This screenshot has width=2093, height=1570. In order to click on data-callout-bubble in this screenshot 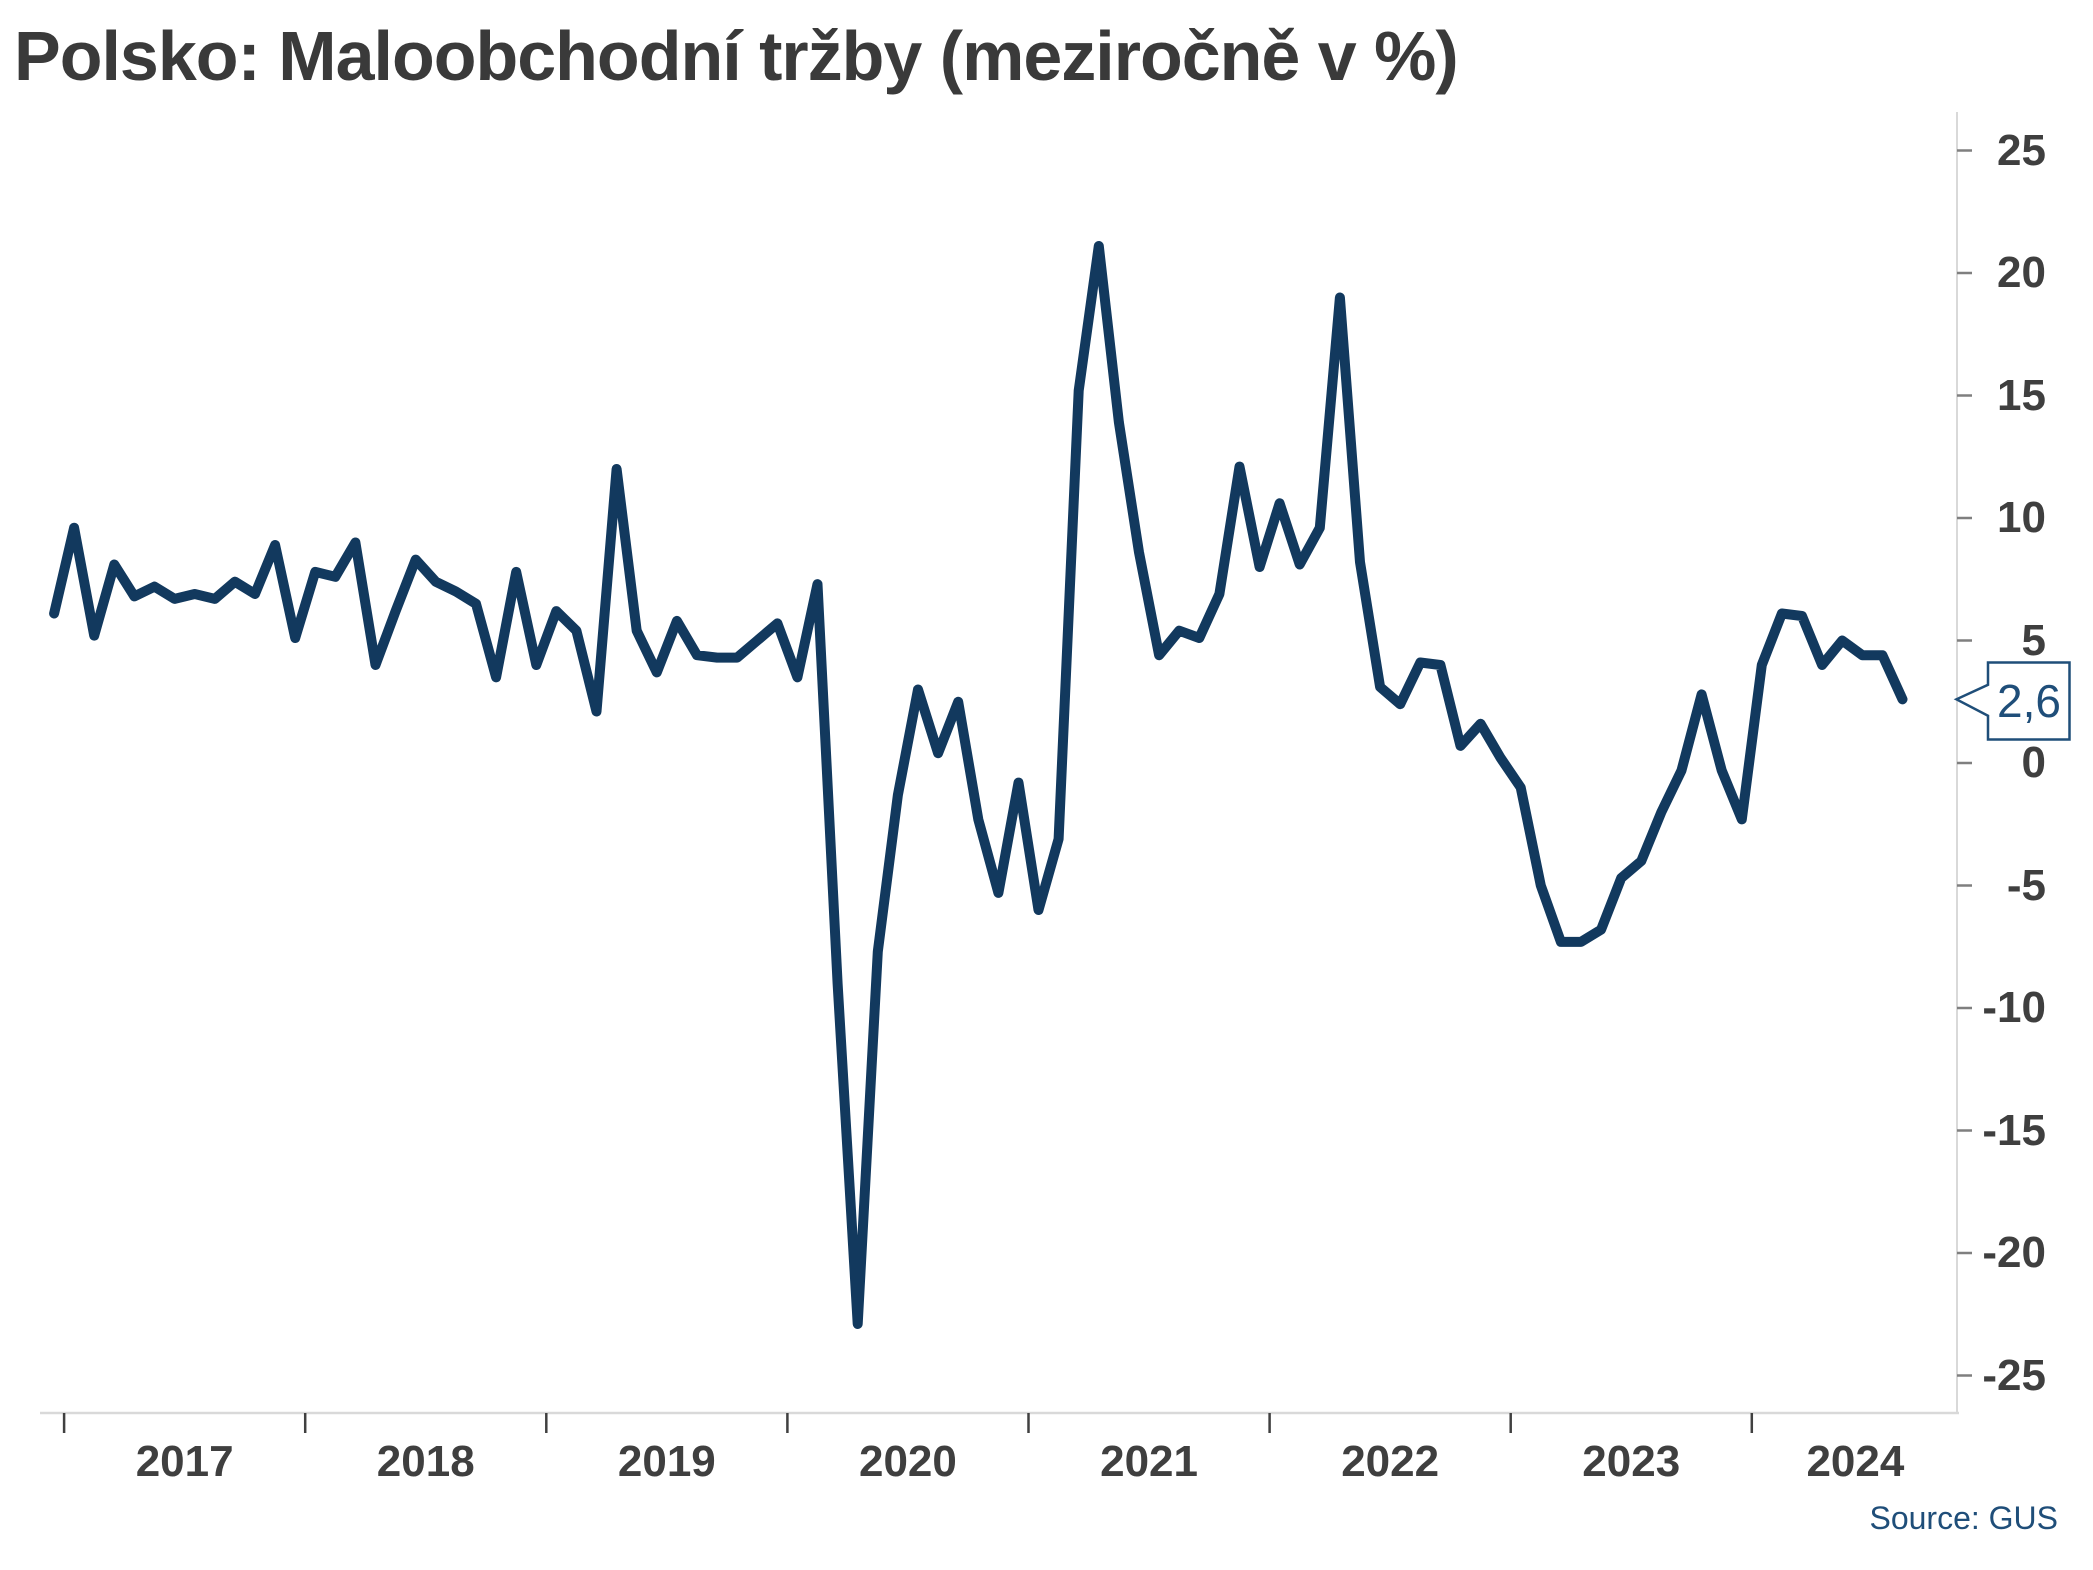, I will do `click(2012, 701)`.